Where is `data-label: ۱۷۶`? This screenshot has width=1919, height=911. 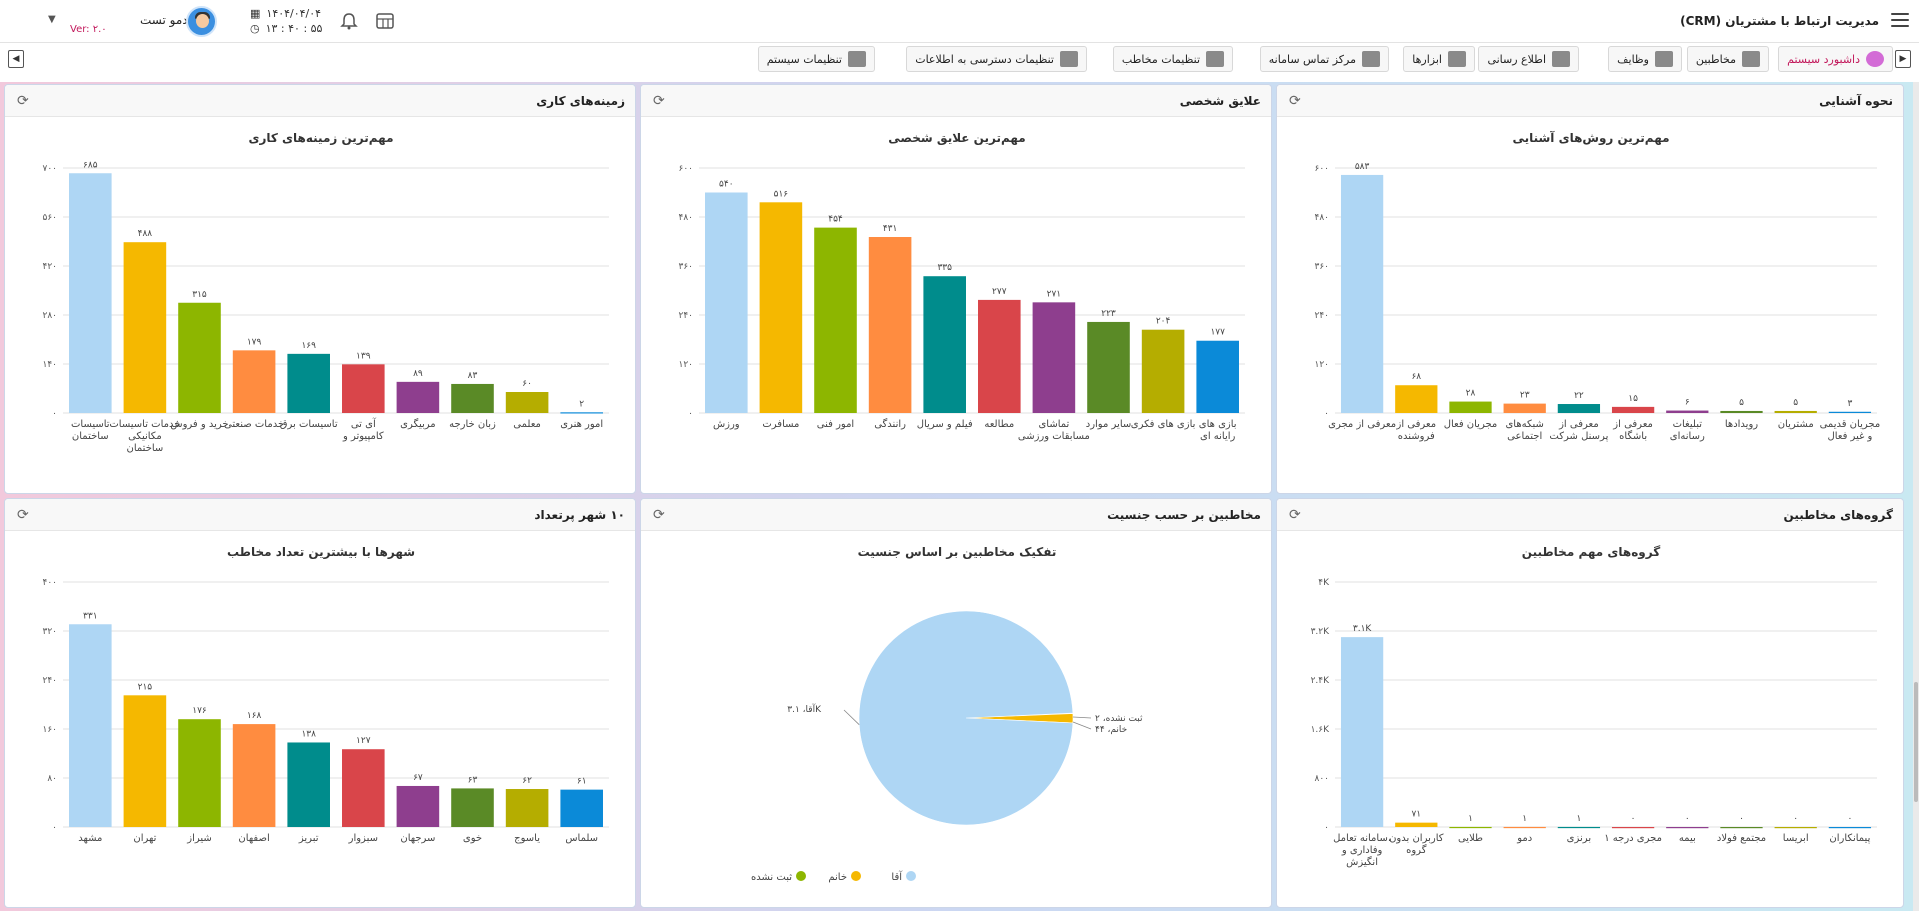
data-label: ۱۷۶ is located at coordinates (199, 711).